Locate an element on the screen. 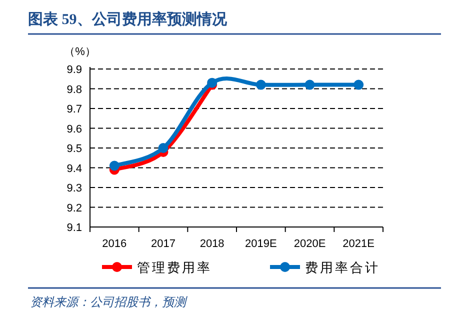 The height and width of the screenshot is (321, 451). text: 资料来源：公司招股书，预测 is located at coordinates (109, 302).